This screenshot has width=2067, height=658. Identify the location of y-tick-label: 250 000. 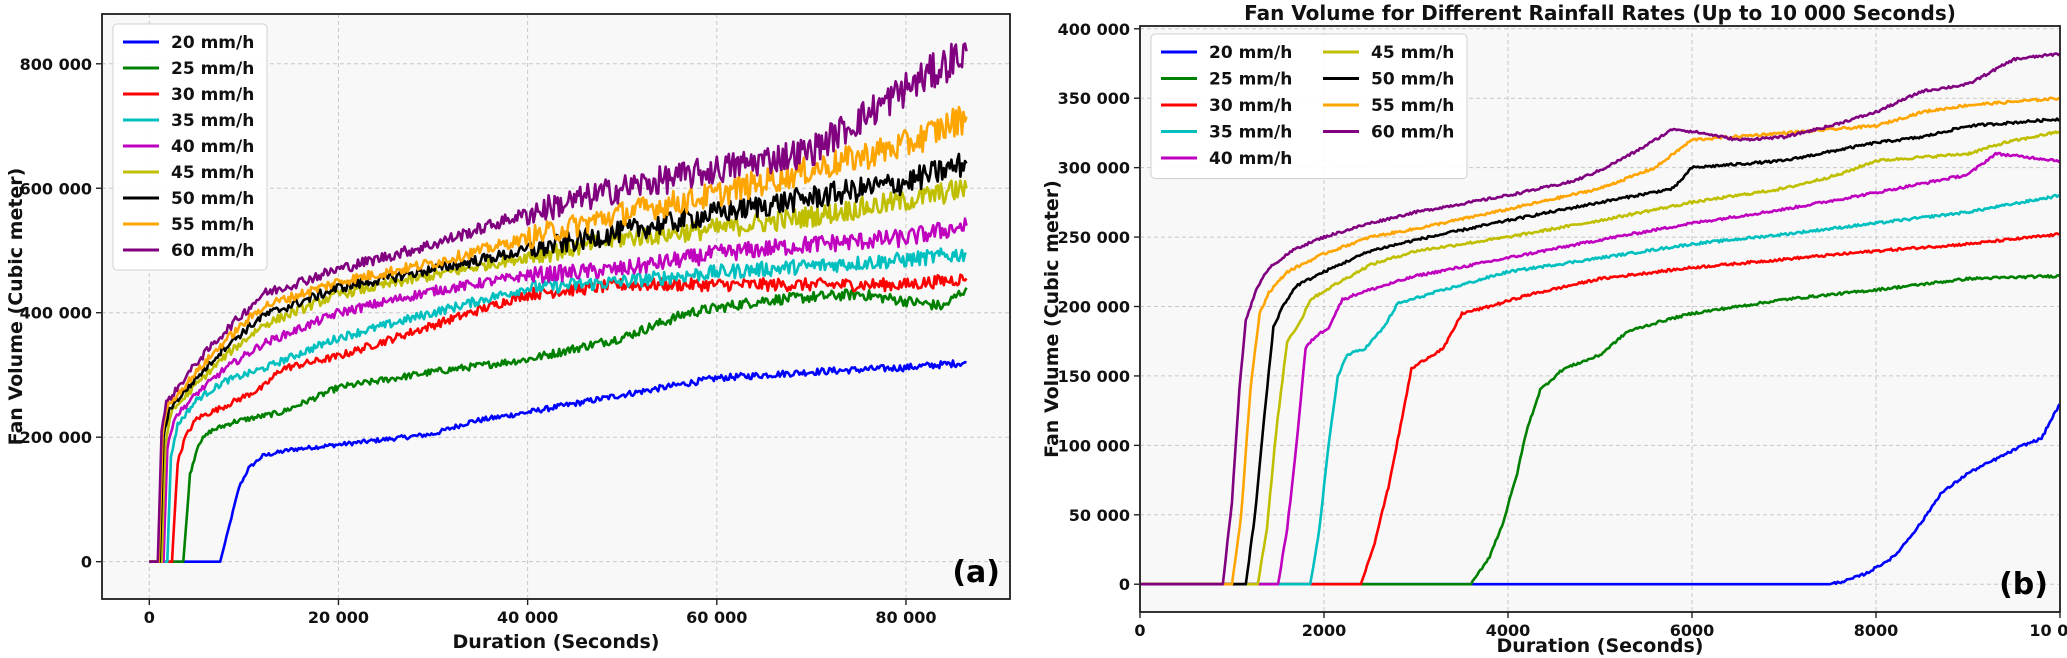
(1094, 237).